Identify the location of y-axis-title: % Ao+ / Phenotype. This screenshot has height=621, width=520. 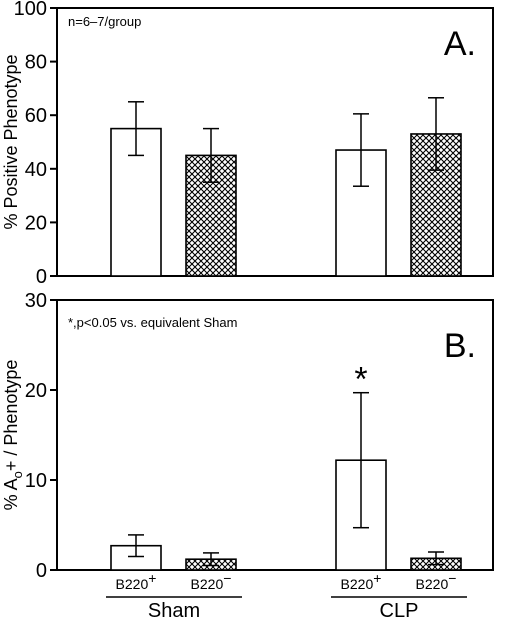
(13, 435).